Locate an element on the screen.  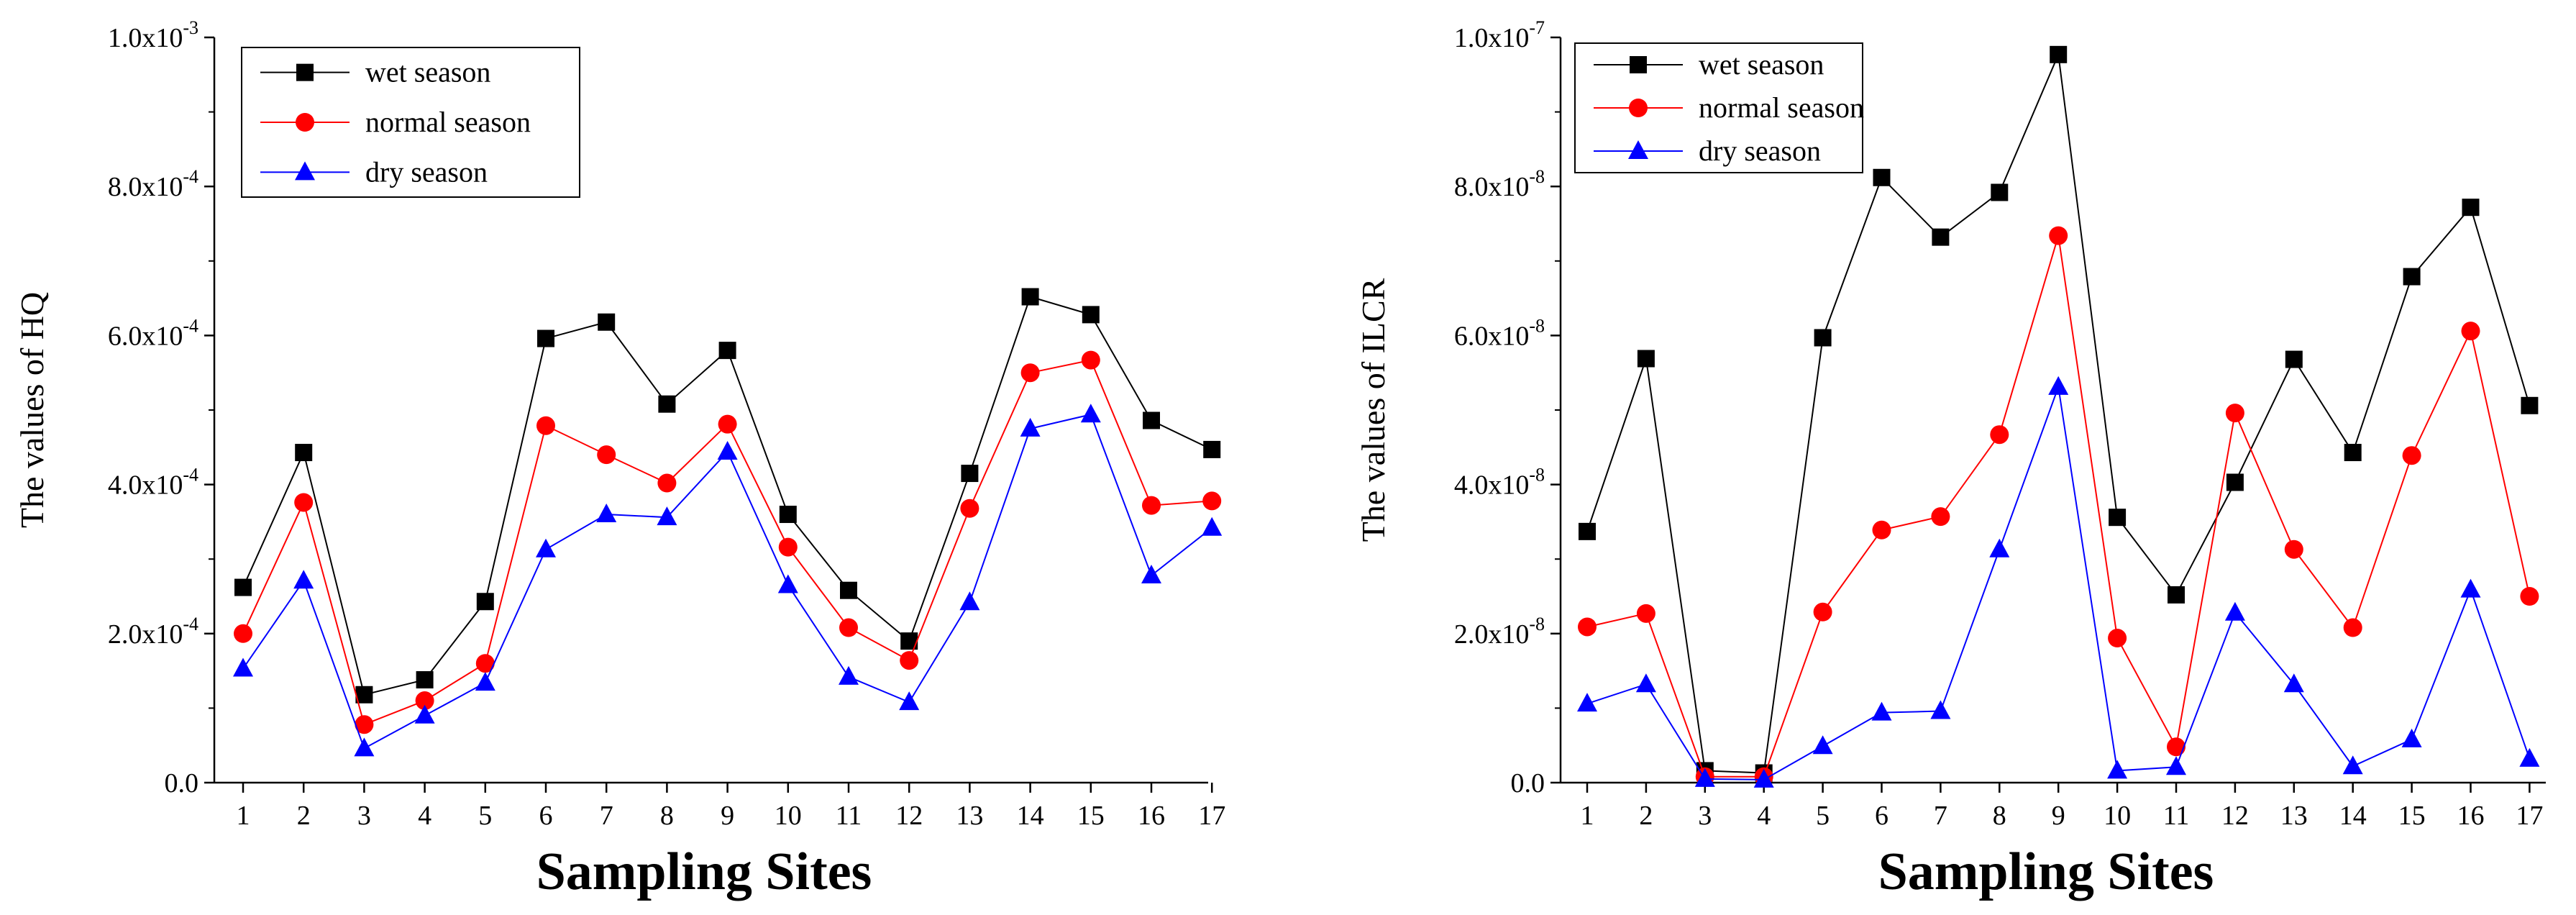
y-tick-label: 2.0x10⁻⁸ is located at coordinates (1500, 632).